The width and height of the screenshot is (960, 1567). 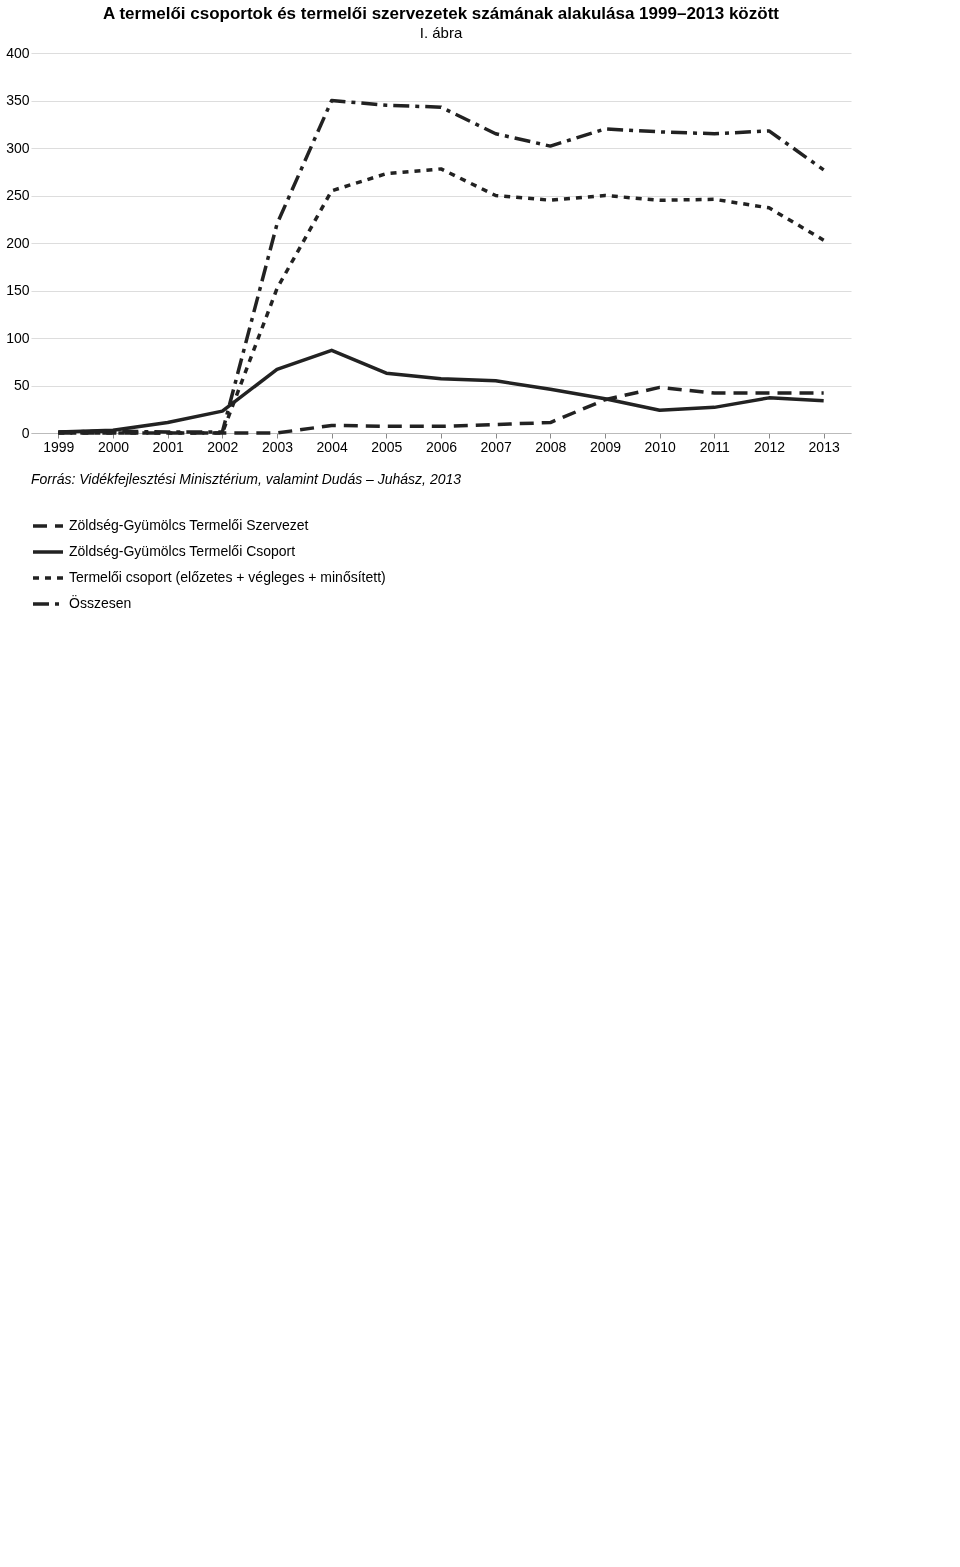 I want to click on x-tick-label: 2010, so click(x=660, y=446).